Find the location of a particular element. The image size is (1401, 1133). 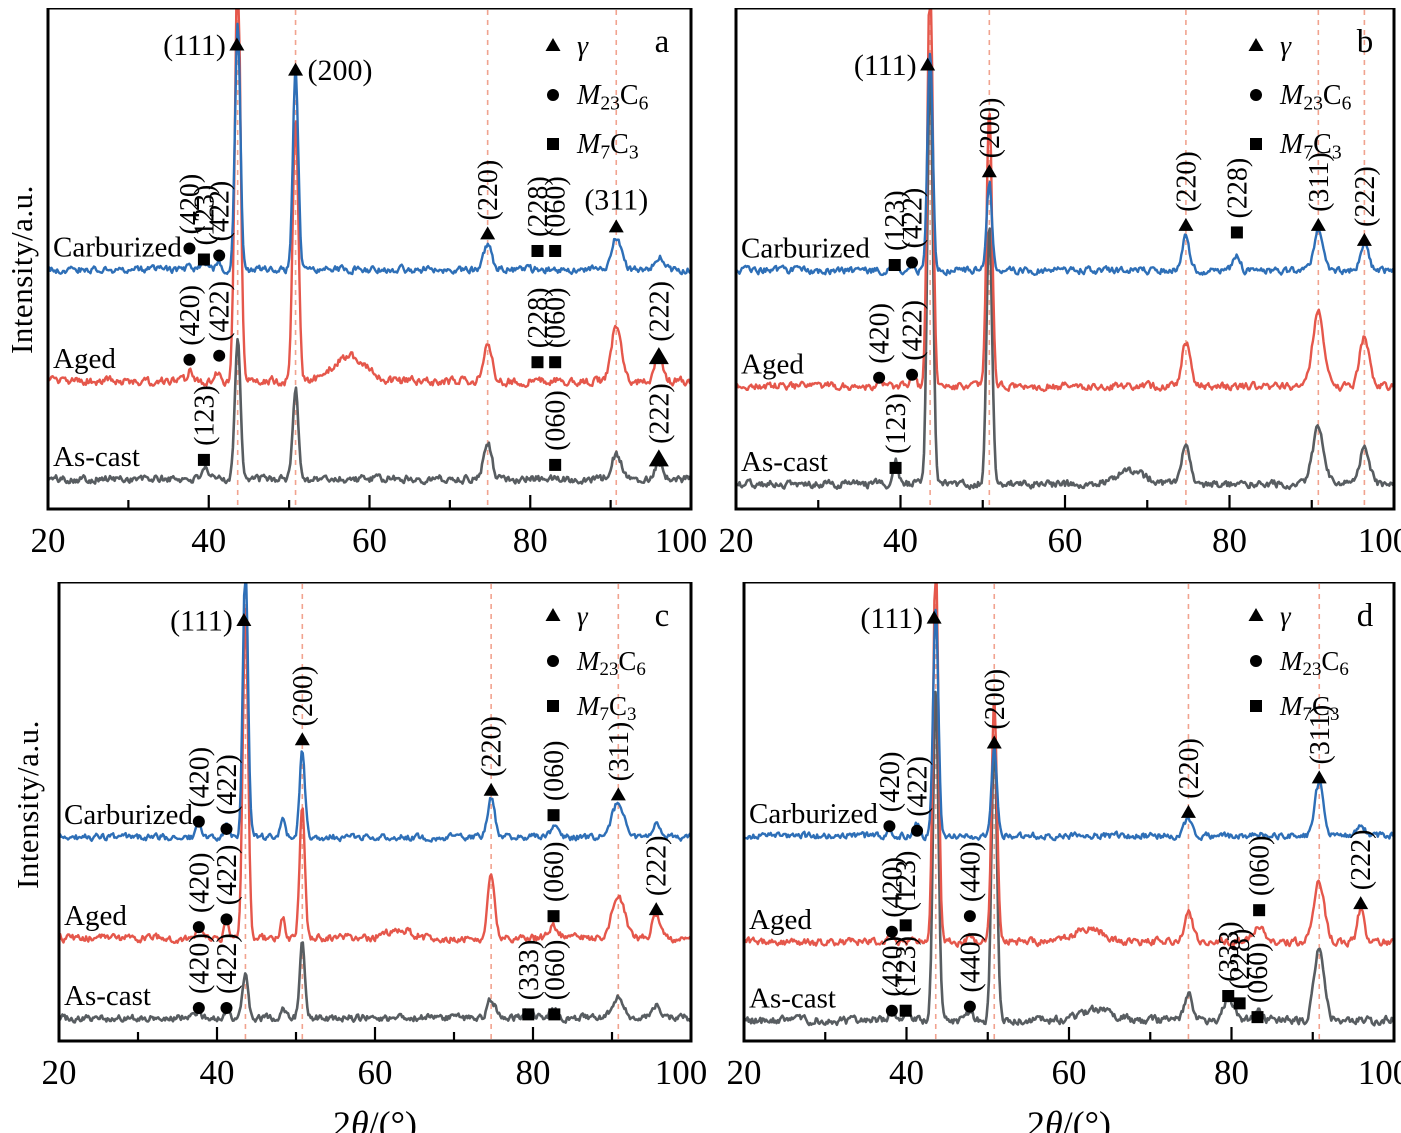

legend-label: γ is located at coordinates (1286, 616).